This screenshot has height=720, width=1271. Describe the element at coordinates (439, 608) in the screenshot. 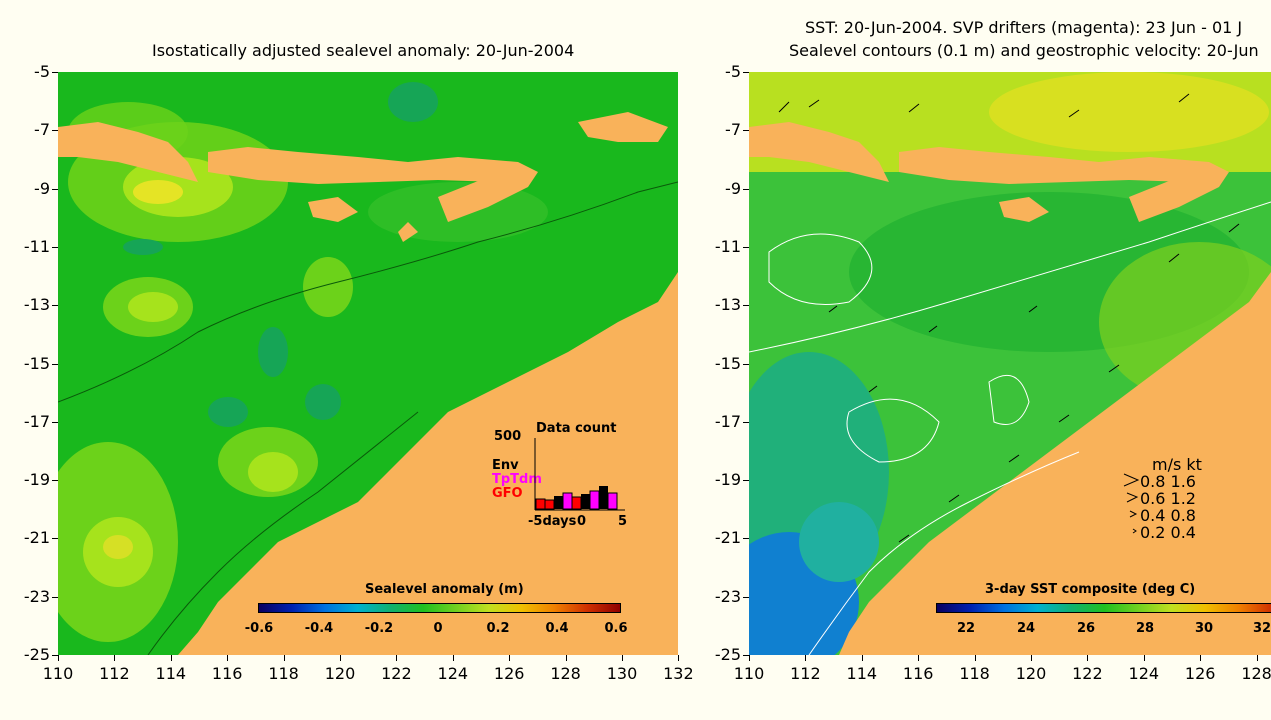

I see `sealevel-colorbar` at that location.